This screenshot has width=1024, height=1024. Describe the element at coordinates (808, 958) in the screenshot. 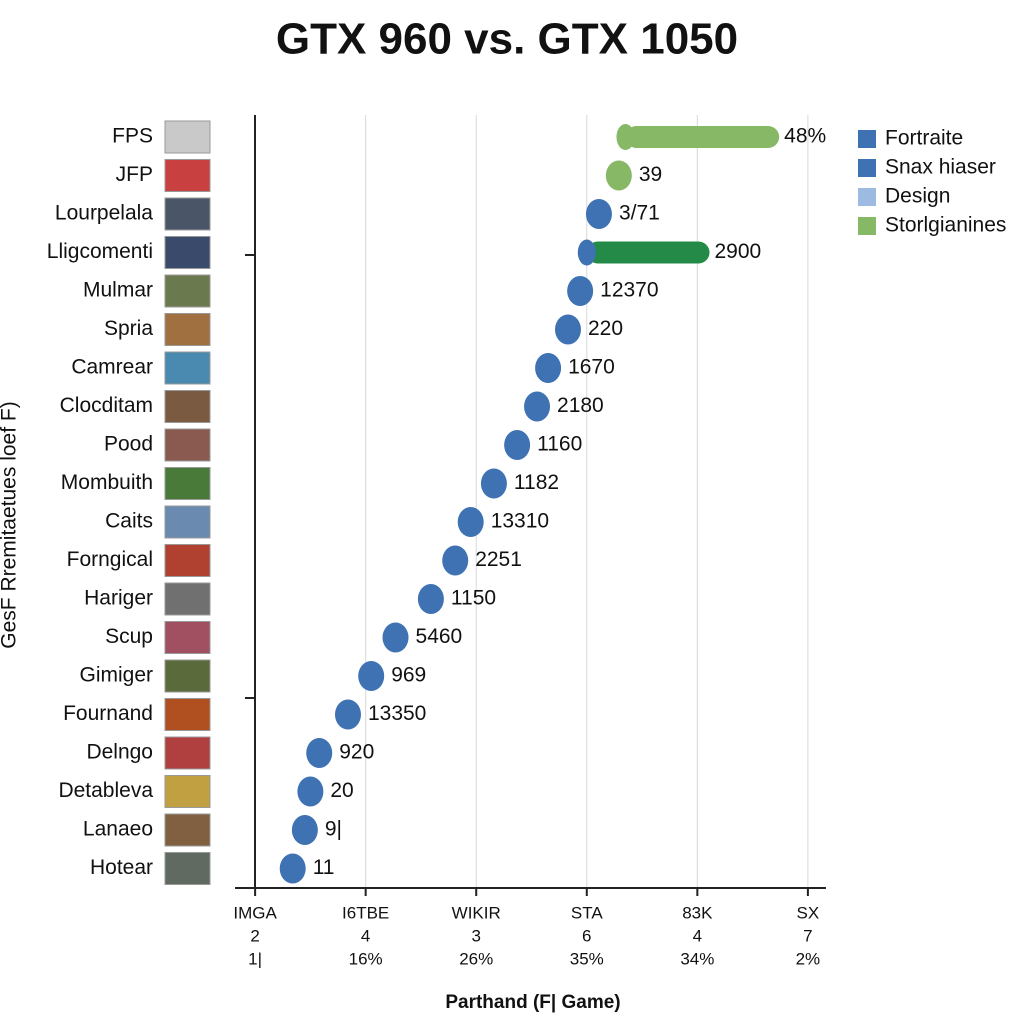

I see `x-tick-label: 2%` at that location.